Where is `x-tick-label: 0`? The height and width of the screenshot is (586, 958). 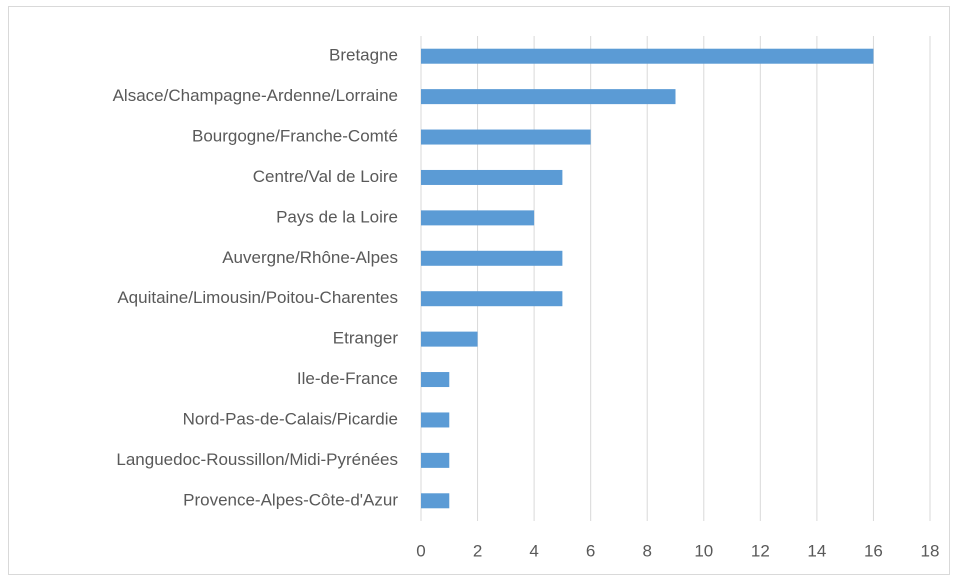 x-tick-label: 0 is located at coordinates (420, 550).